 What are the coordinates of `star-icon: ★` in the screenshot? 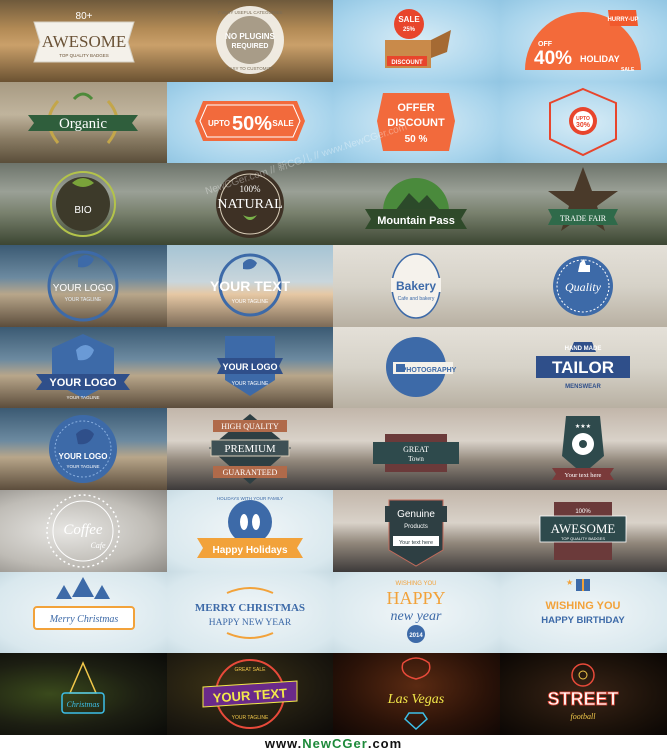 It's located at (569, 582).